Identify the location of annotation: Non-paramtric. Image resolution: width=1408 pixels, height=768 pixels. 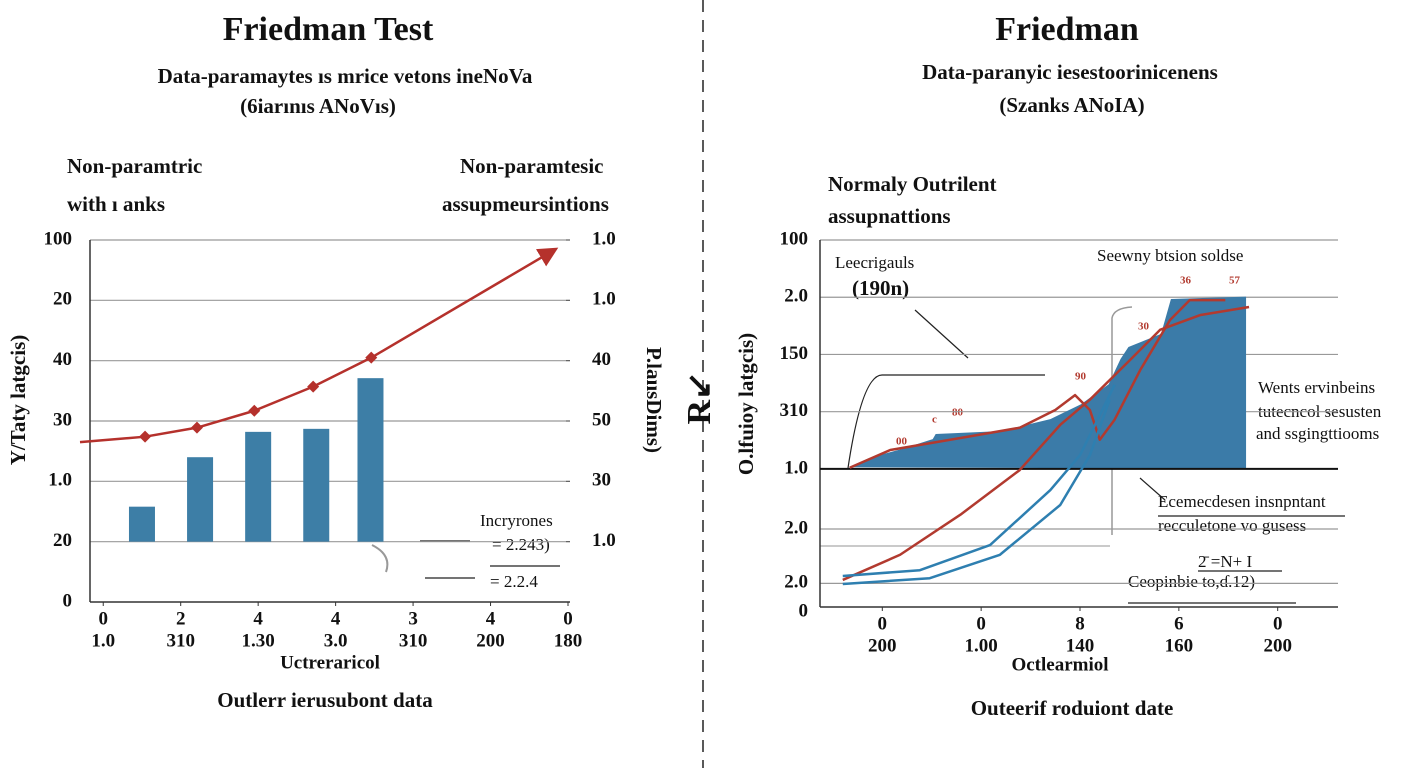
(134, 166).